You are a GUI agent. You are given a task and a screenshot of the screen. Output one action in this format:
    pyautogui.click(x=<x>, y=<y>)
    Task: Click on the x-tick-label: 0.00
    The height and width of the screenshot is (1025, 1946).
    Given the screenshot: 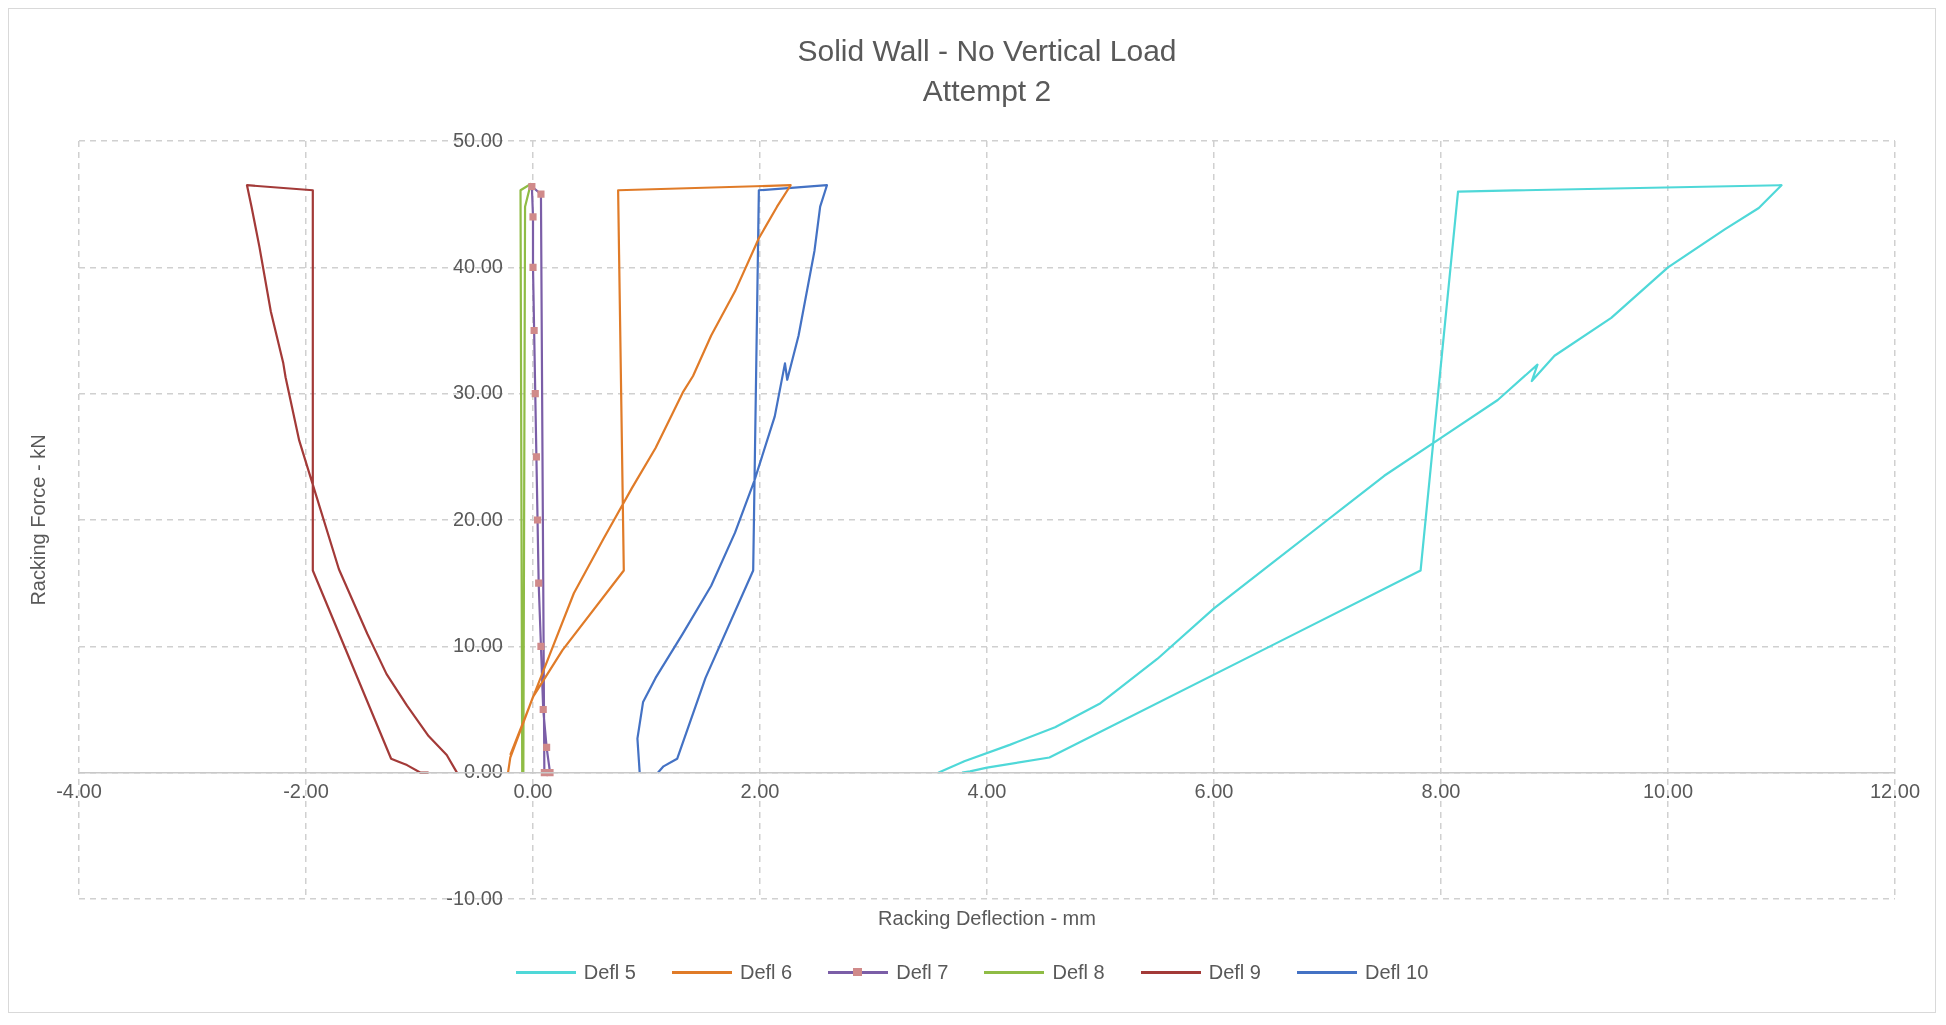 What is the action you would take?
    pyautogui.click(x=533, y=791)
    